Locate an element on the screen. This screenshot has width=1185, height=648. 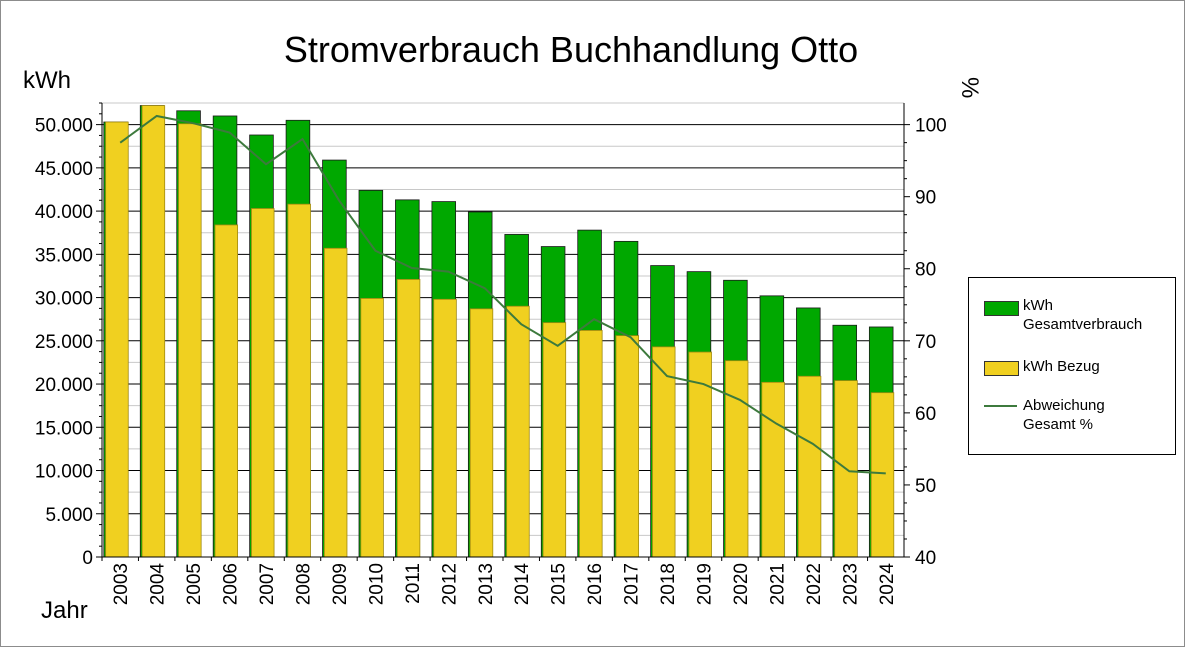
legend-label-gesamt: kWh Gesamtverbrauch is located at coordinates (1103, 315).